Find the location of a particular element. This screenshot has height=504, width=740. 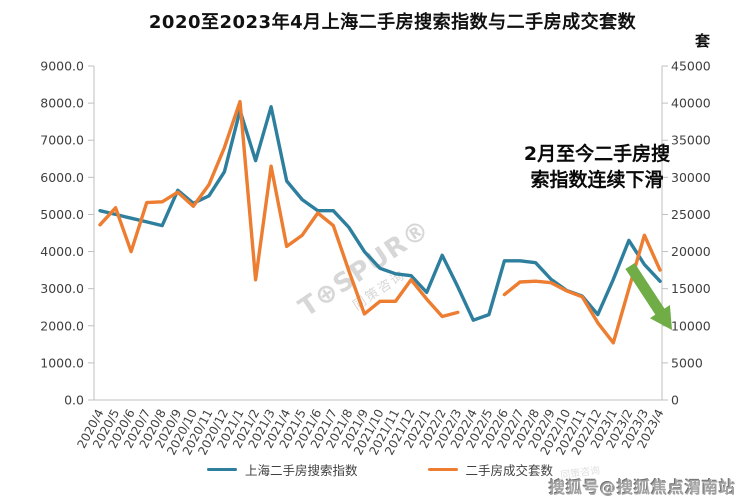

annotation-text: 2月至今二手房搜 索指数连续下滑 is located at coordinates (597, 167).